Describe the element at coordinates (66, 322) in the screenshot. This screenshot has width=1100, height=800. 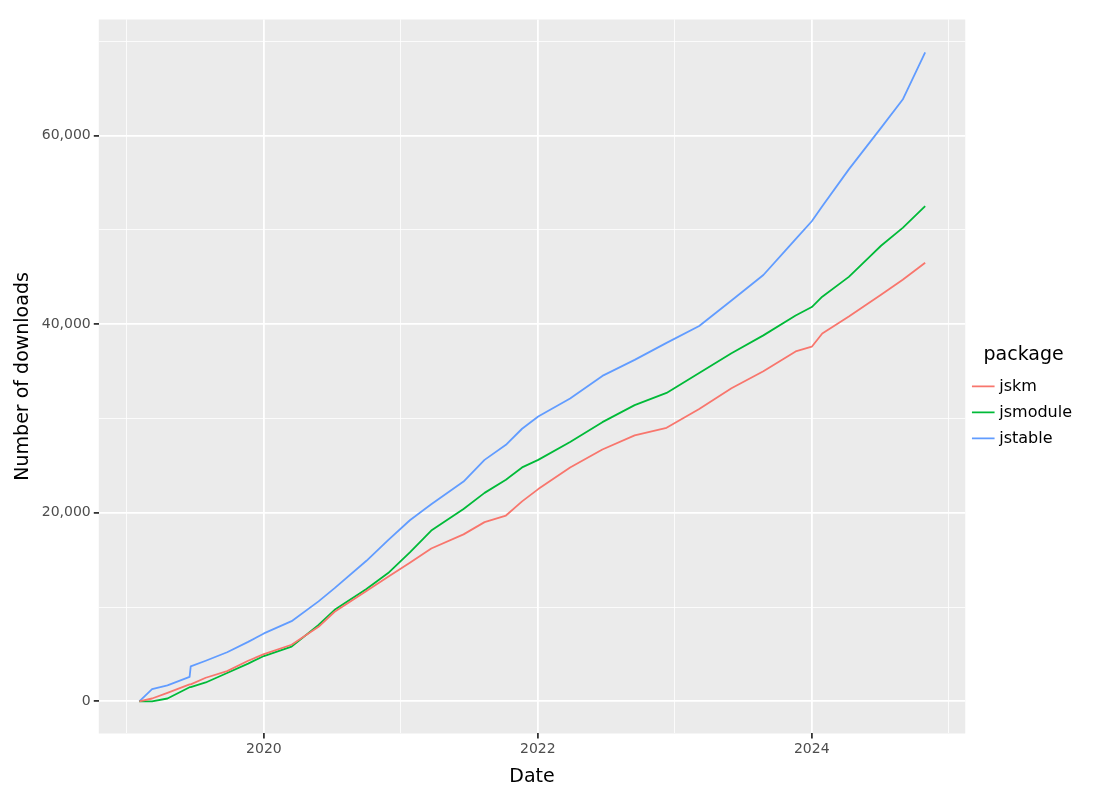
I see `y-tick-label: 40,000` at that location.